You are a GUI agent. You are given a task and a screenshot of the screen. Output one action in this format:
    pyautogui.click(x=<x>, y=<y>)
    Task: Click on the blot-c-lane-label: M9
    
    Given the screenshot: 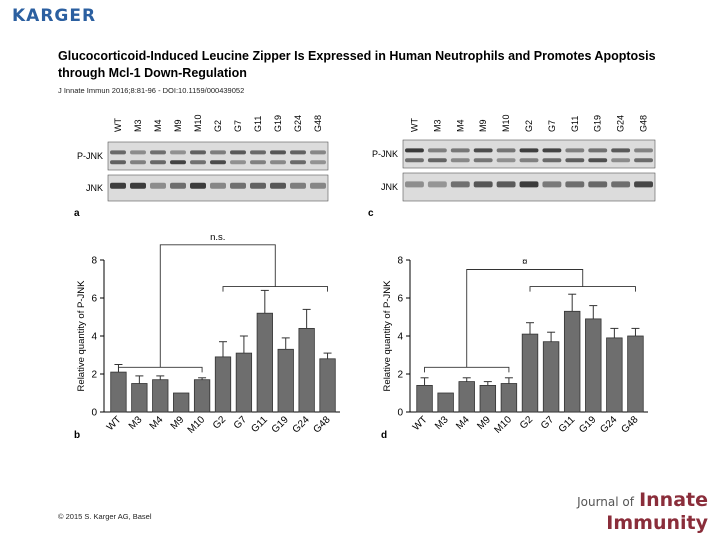 What is the action you would take?
    pyautogui.click(x=483, y=125)
    